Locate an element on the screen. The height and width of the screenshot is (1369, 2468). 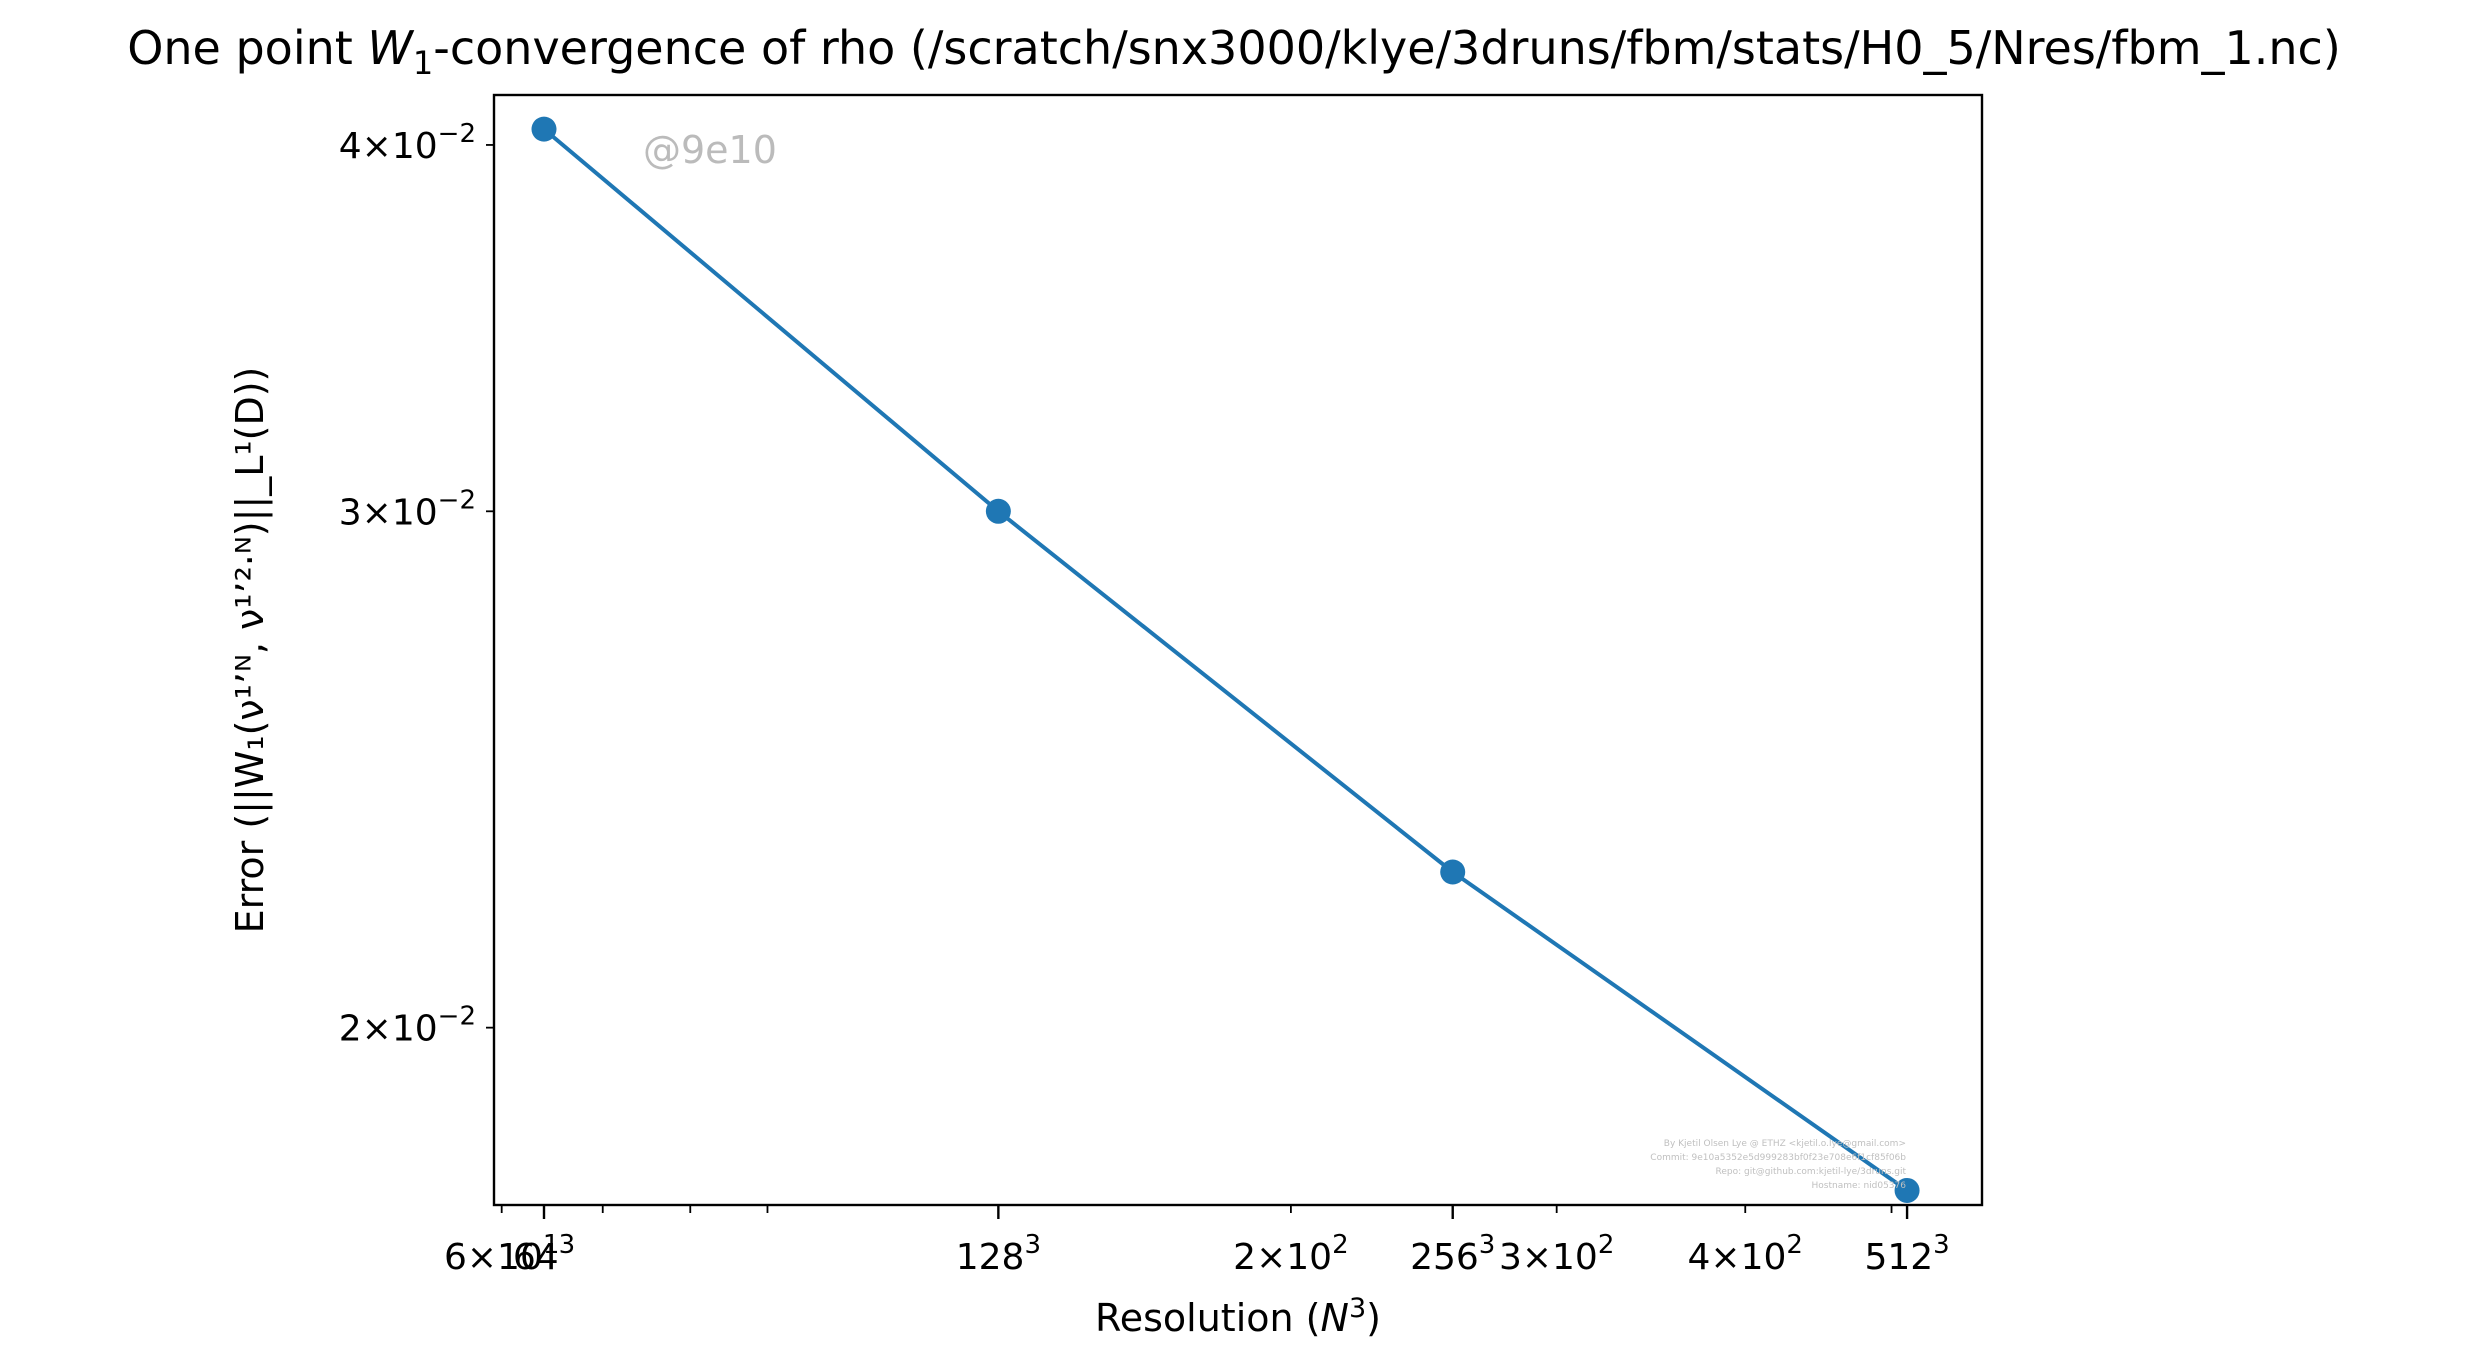
x-minor-tick-label-0: 6×101 is located at coordinates (501, 1254).